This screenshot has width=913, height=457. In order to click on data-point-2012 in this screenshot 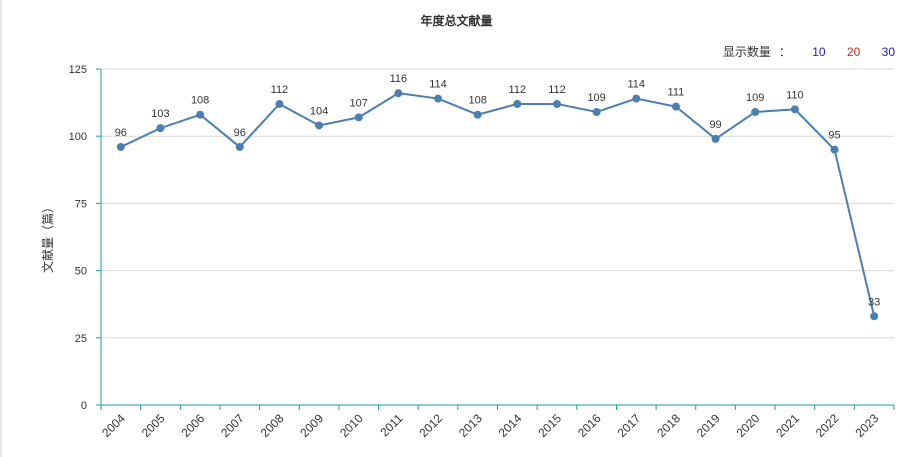, I will do `click(438, 98)`.